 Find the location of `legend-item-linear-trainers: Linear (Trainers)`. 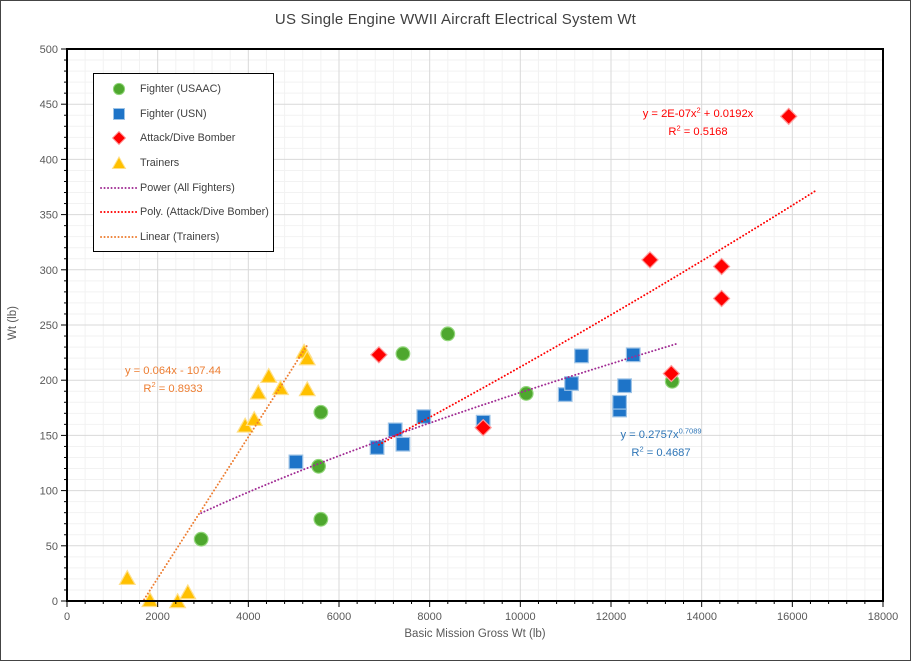

legend-item-linear-trainers: Linear (Trainers) is located at coordinates (183, 237).